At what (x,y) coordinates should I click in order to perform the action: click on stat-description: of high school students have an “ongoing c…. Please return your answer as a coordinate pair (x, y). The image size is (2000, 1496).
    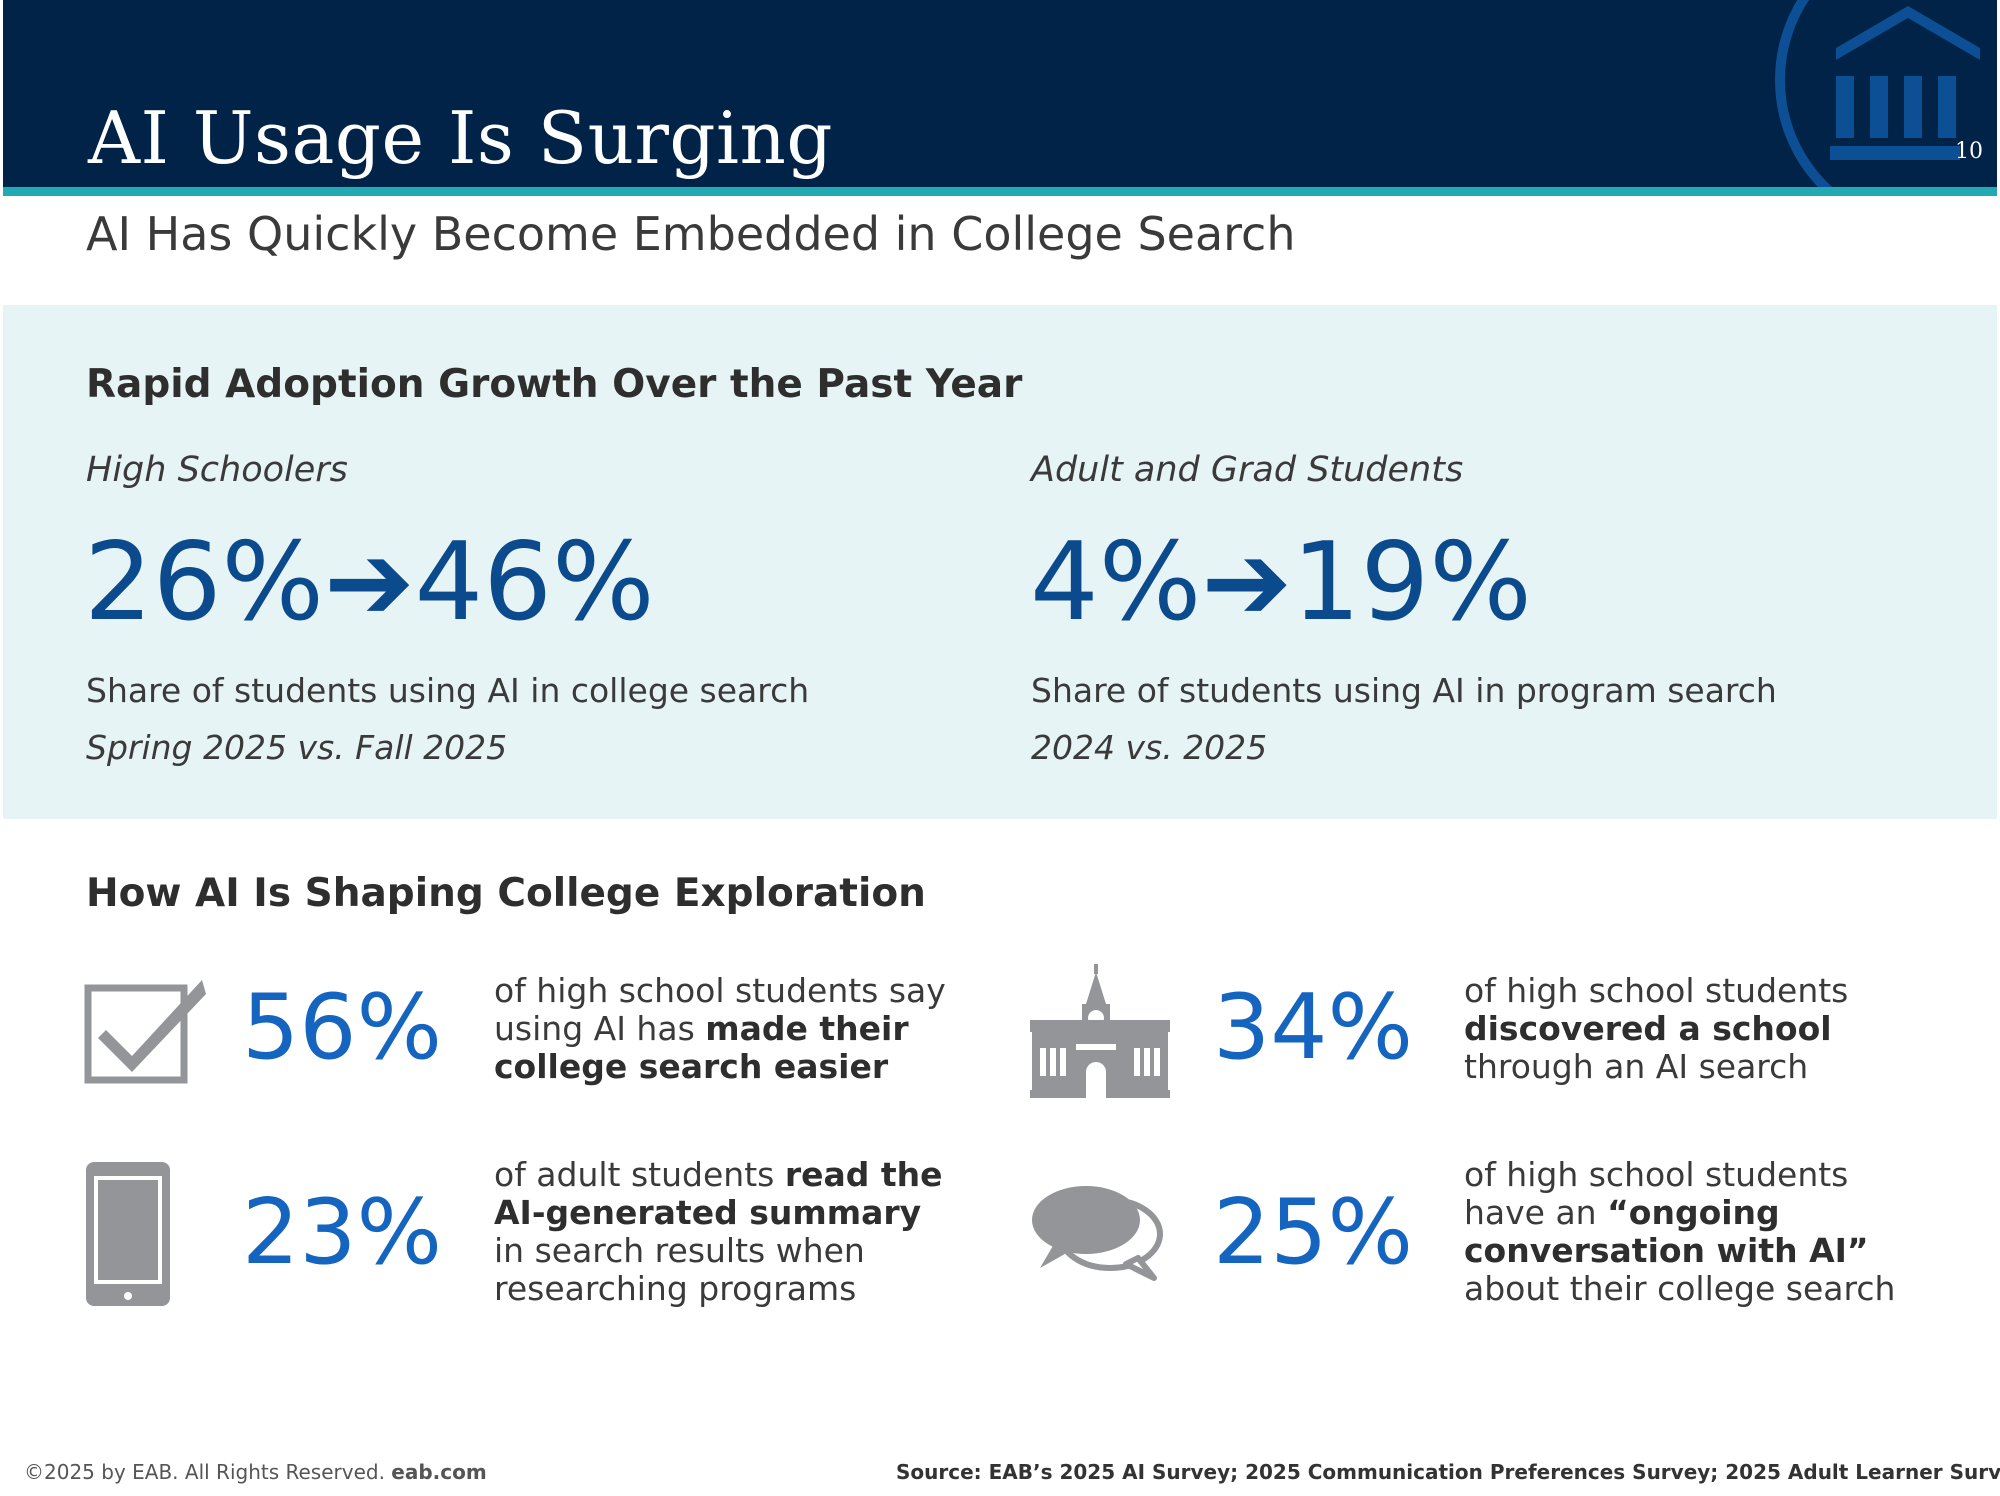
    Looking at the image, I should click on (1679, 1232).